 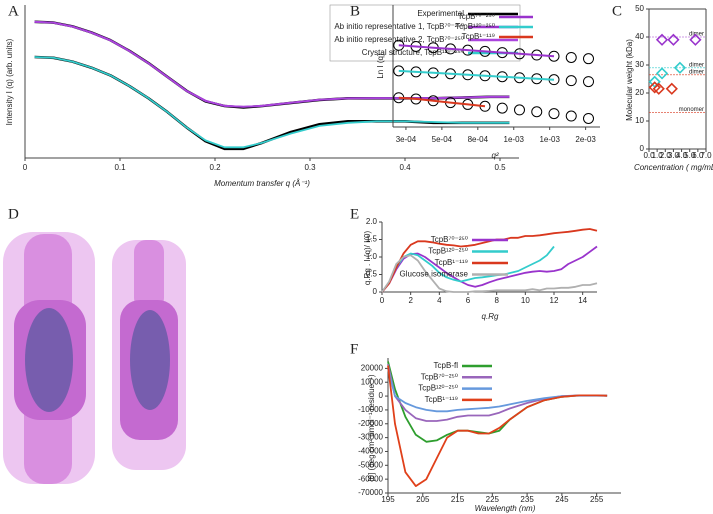 I want to click on x-tick-label: 5e-04, so click(x=442, y=139).